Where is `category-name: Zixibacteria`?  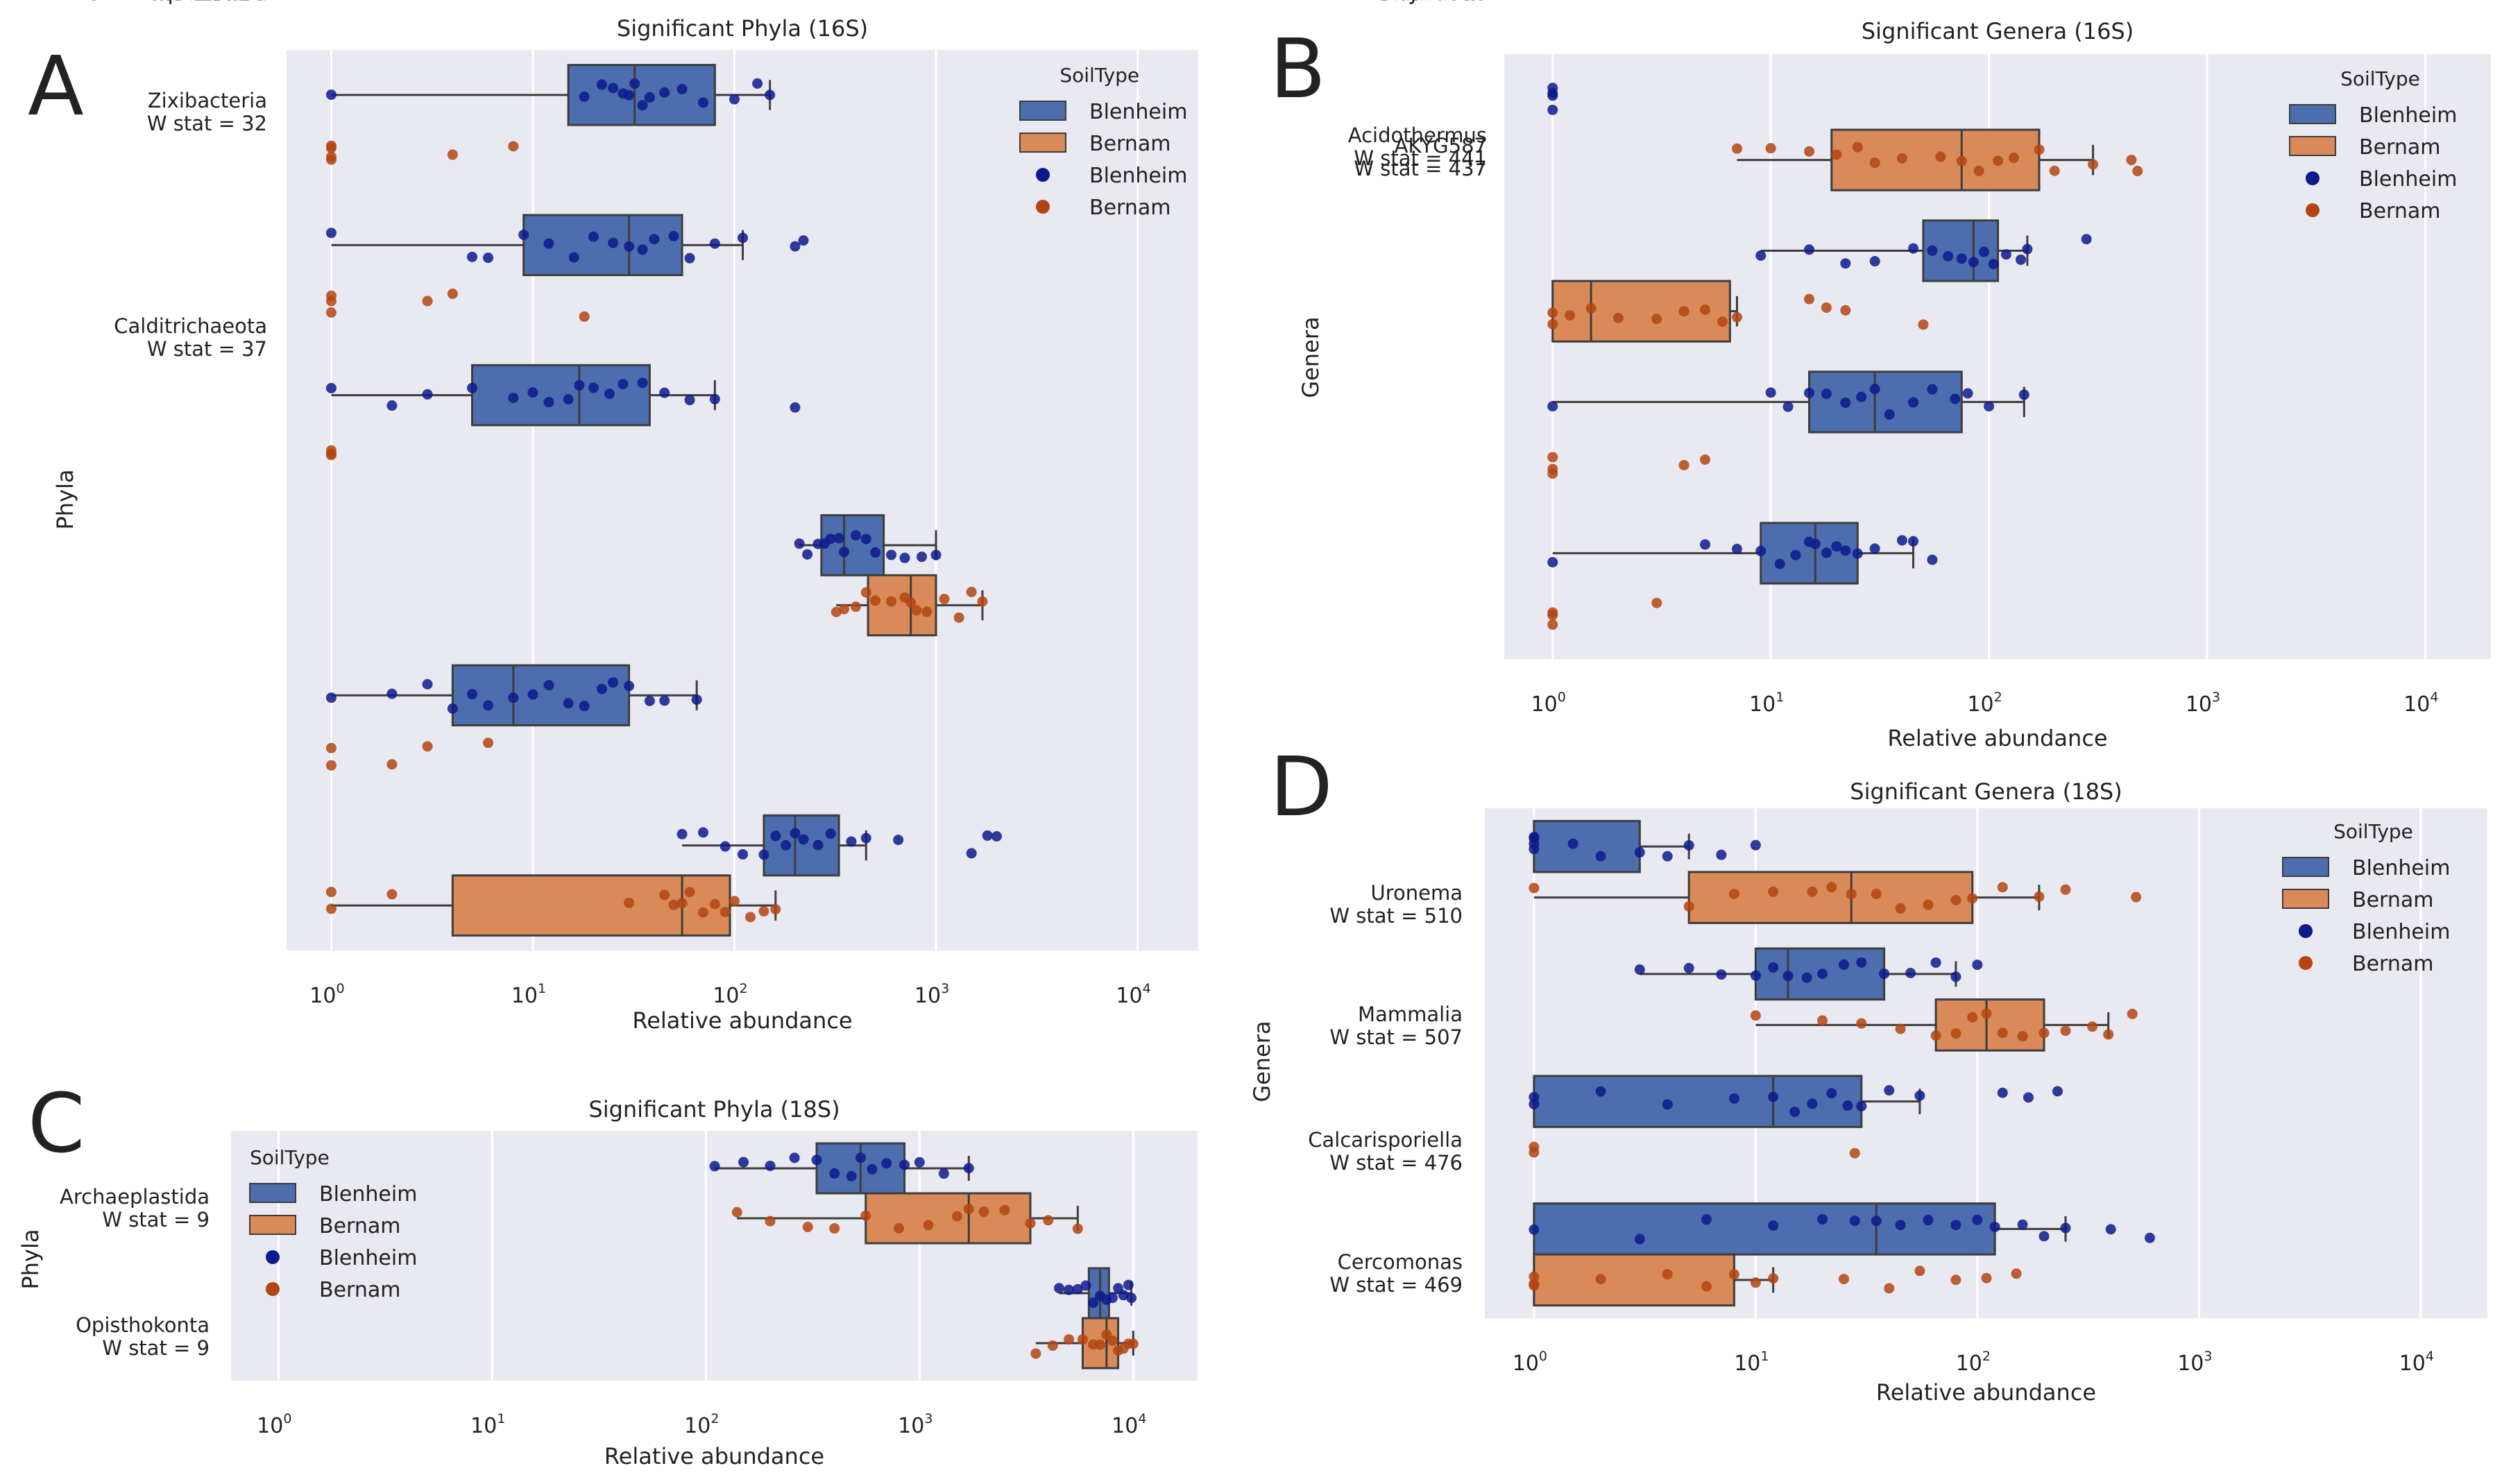 category-name: Zixibacteria is located at coordinates (207, 100).